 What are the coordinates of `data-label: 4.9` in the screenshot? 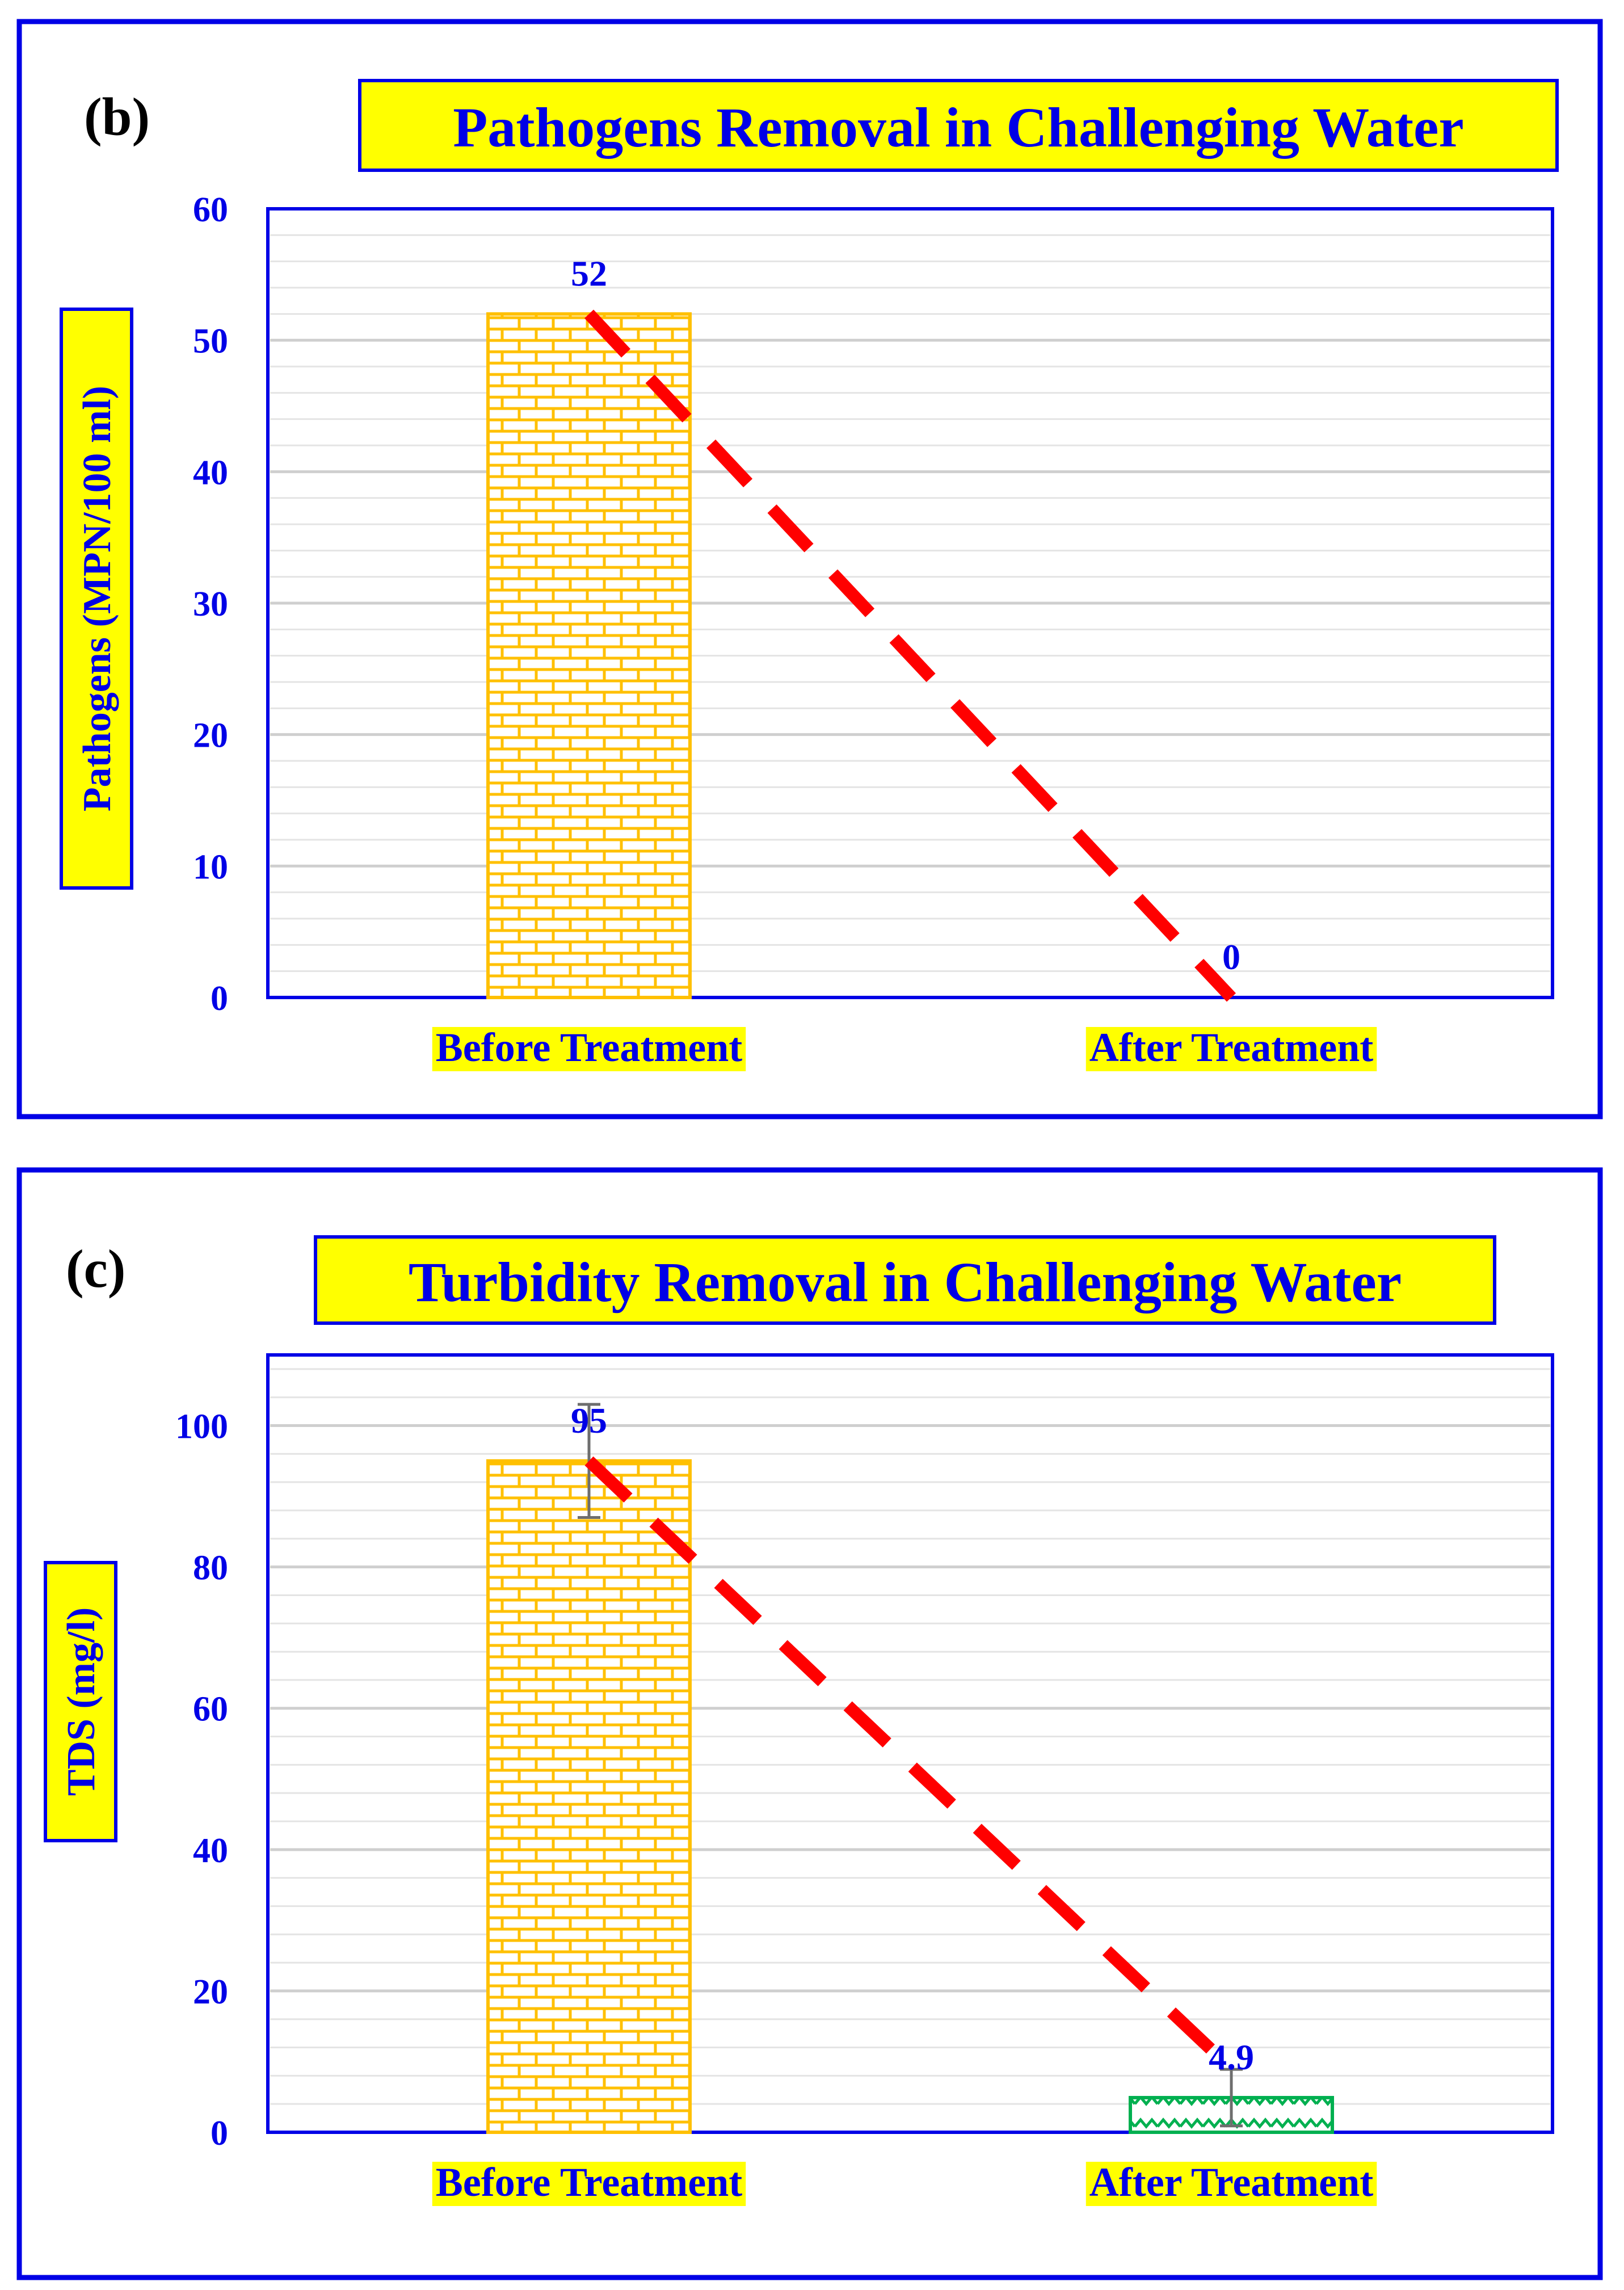 It's located at (1231, 2057).